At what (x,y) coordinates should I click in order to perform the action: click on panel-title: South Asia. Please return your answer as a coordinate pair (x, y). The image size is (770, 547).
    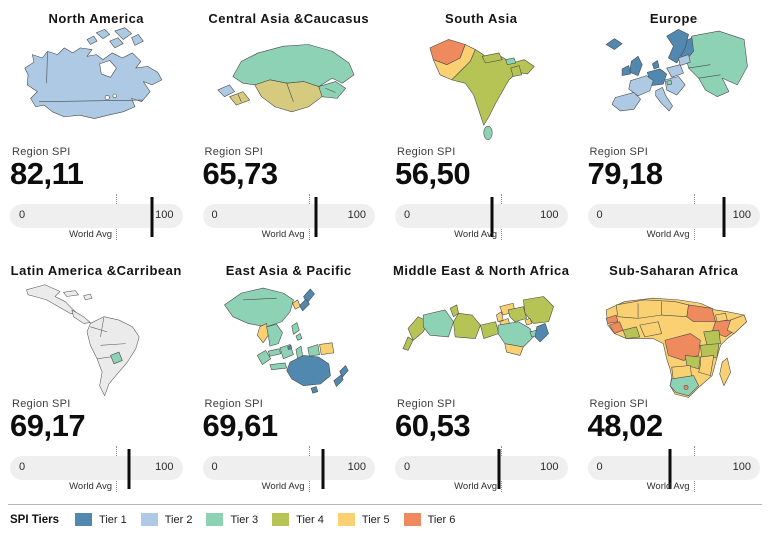
    Looking at the image, I should click on (481, 18).